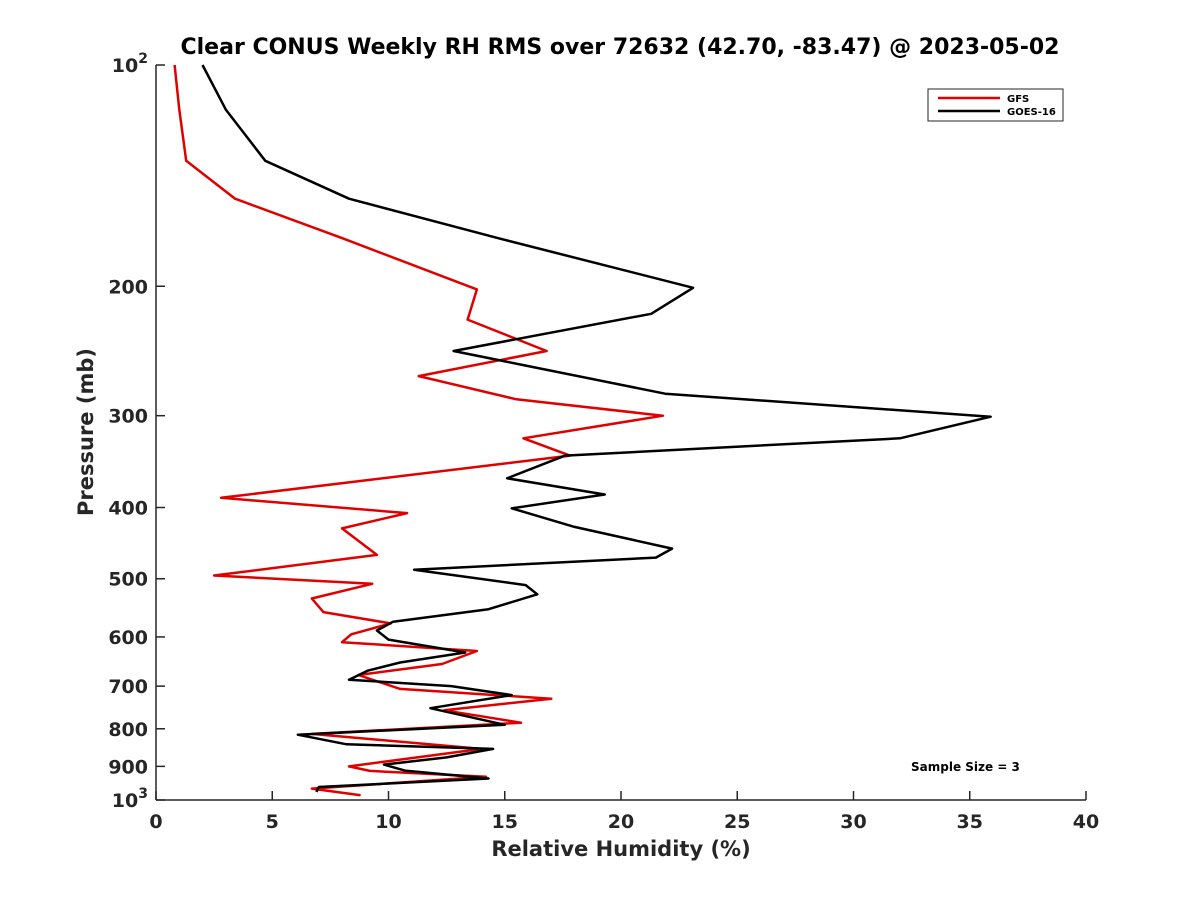  What do you see at coordinates (128, 509) in the screenshot?
I see `y-tick-label: 400` at bounding box center [128, 509].